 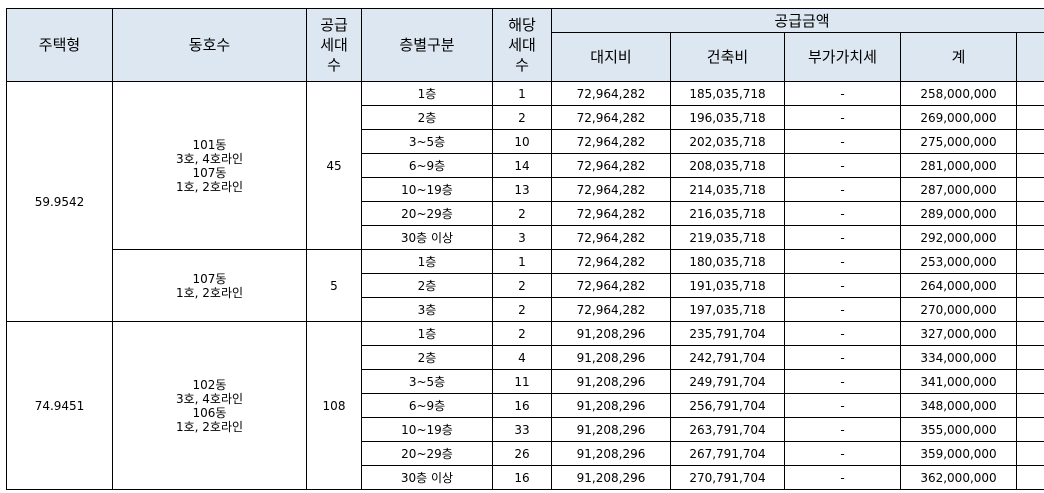 I want to click on count-cell-text: 3, so click(x=522, y=237).